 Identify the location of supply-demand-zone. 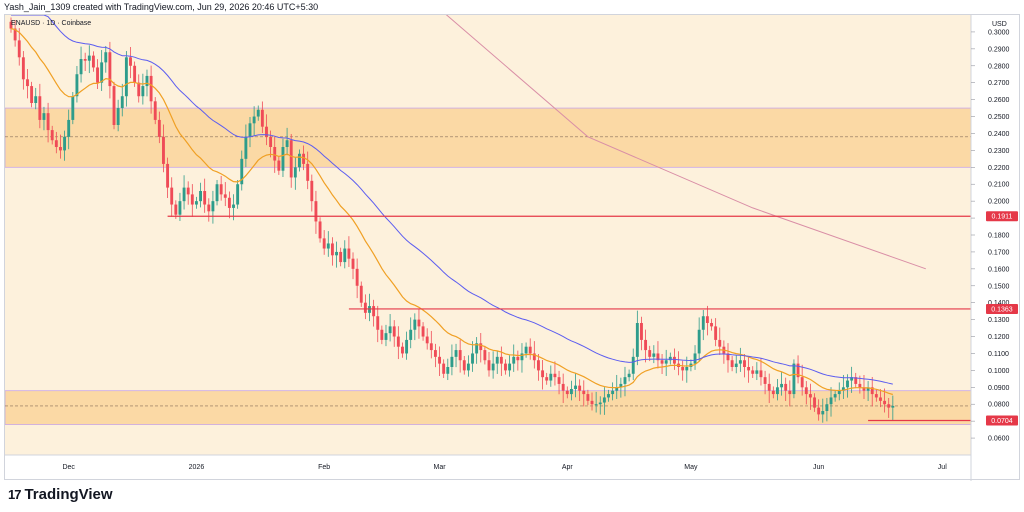
(488, 137).